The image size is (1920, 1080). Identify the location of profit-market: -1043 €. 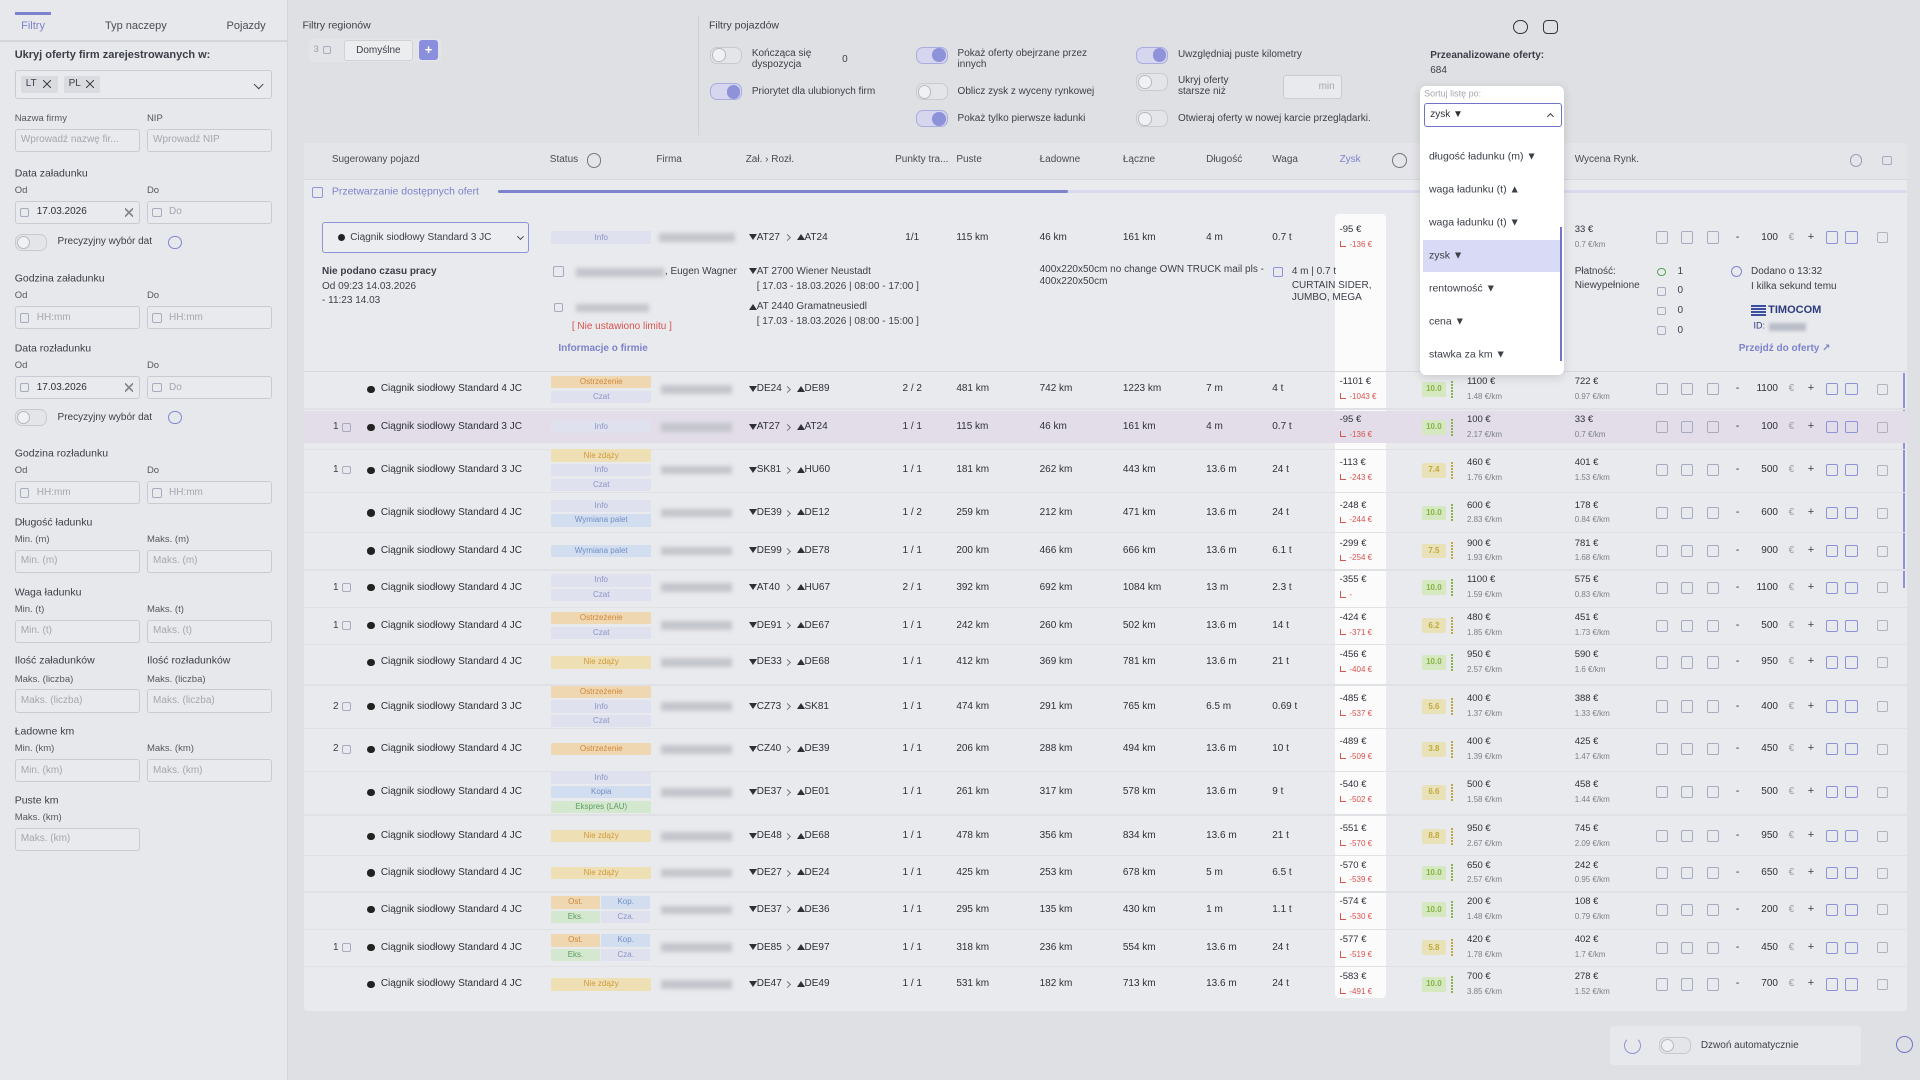
(1363, 396).